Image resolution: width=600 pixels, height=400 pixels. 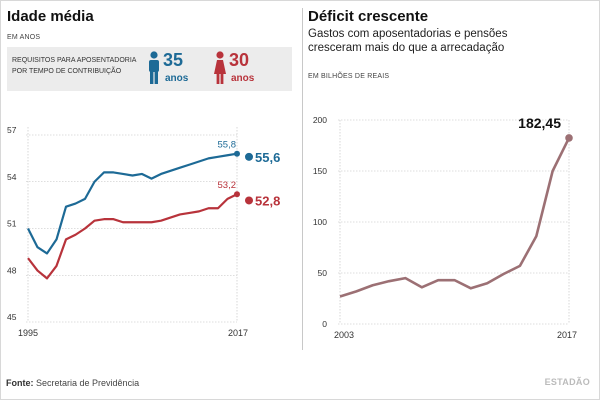 I want to click on series-line-mulheres, so click(x=132, y=236).